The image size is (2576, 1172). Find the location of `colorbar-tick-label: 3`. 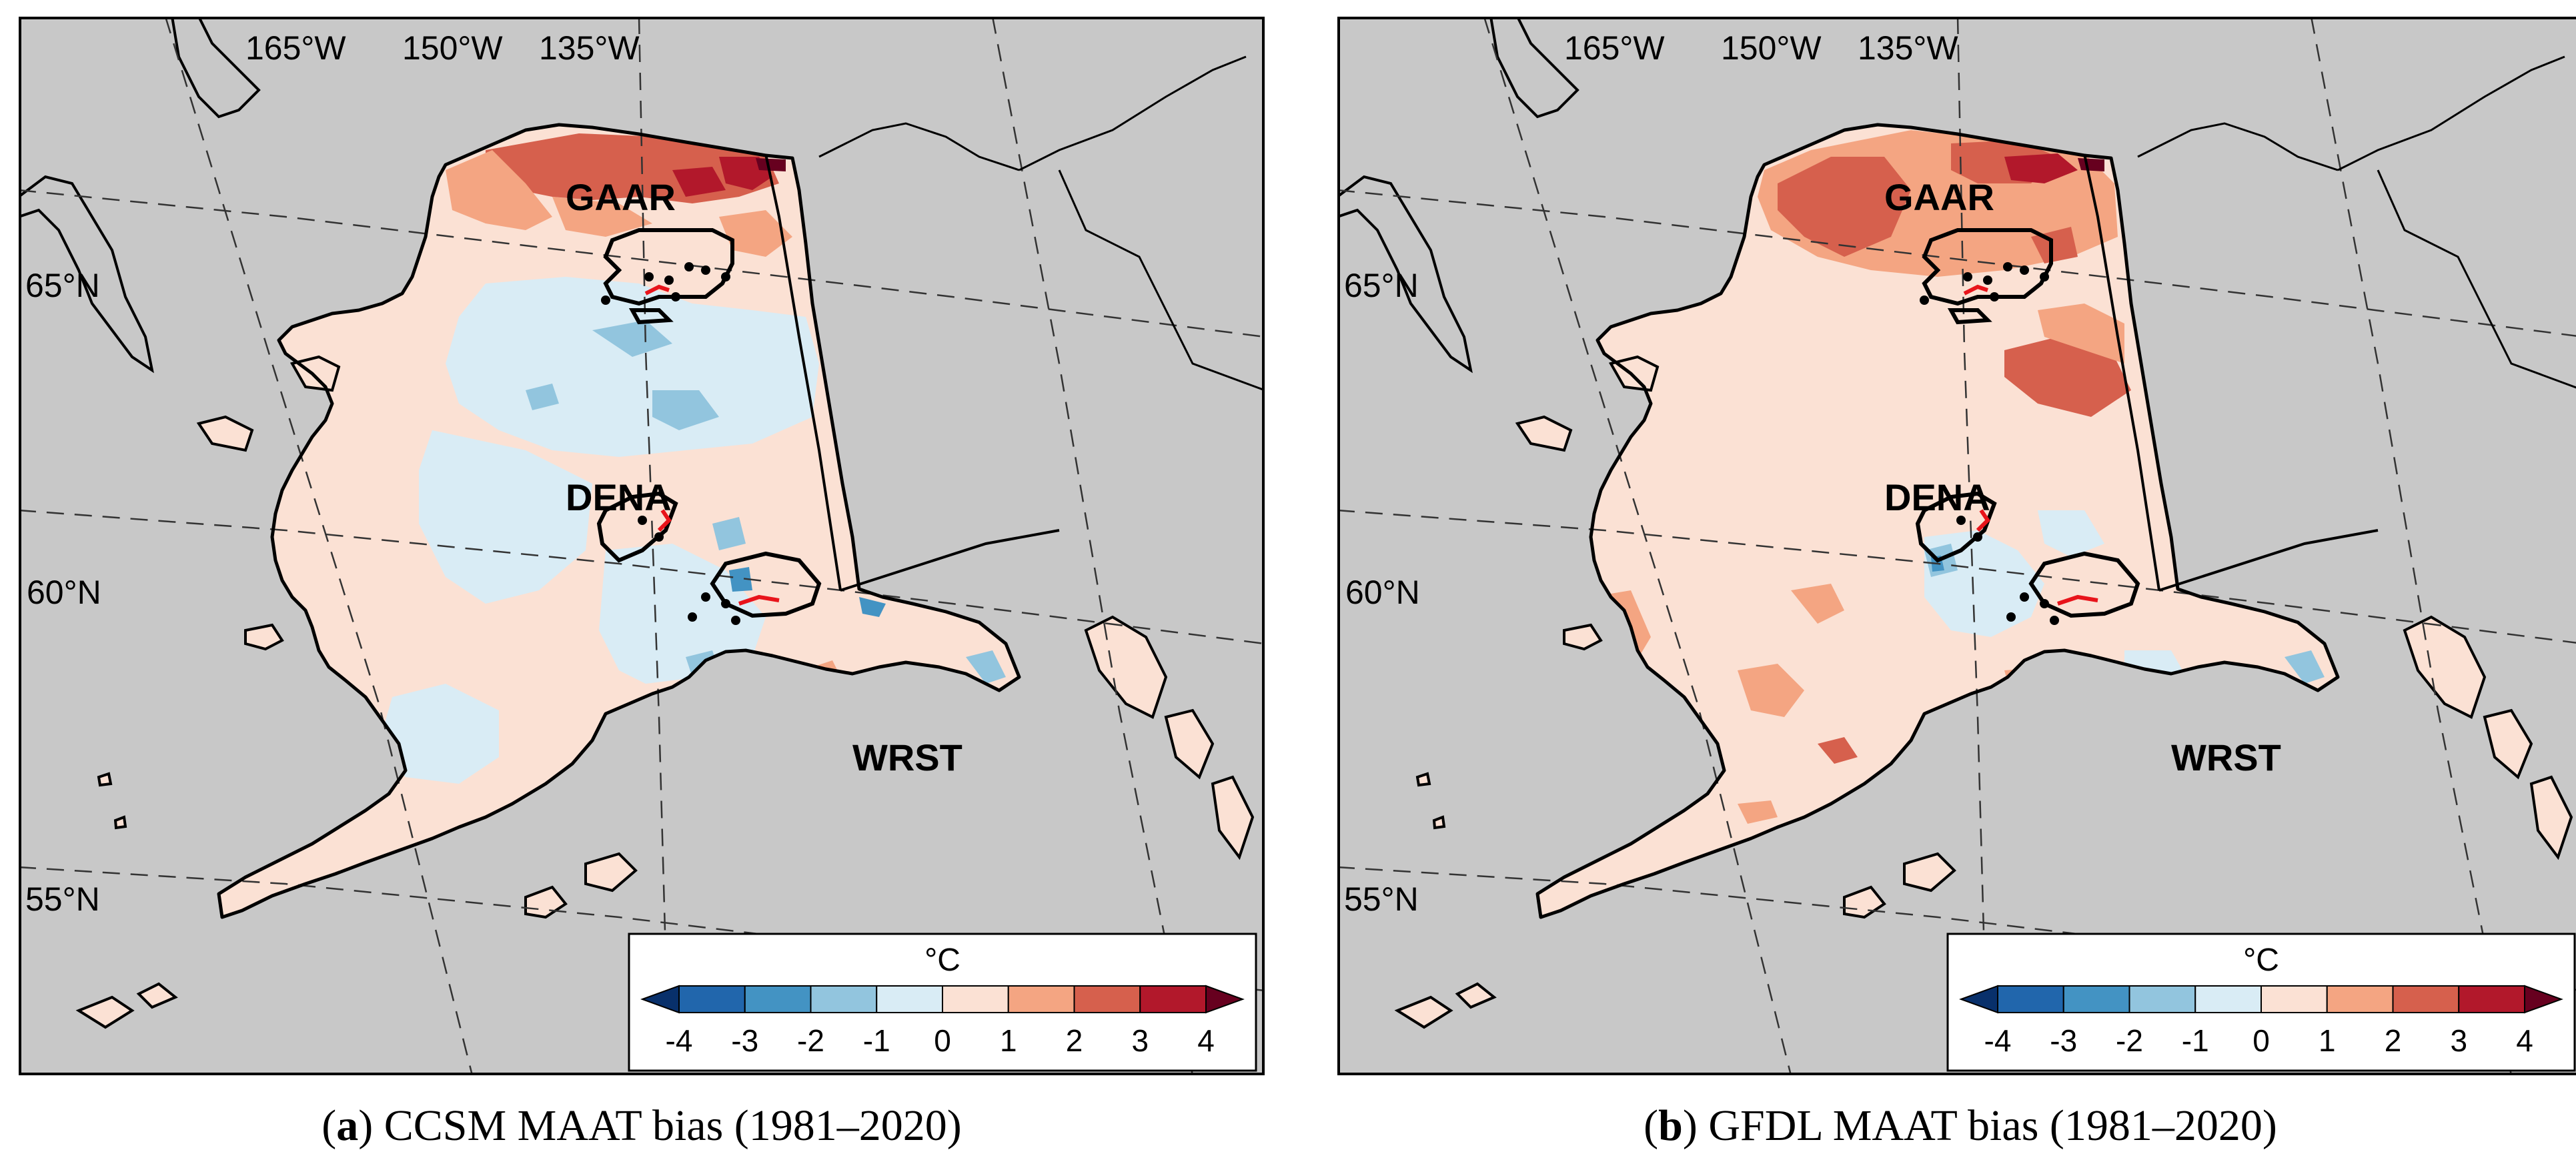

colorbar-tick-label: 3 is located at coordinates (2458, 1040).